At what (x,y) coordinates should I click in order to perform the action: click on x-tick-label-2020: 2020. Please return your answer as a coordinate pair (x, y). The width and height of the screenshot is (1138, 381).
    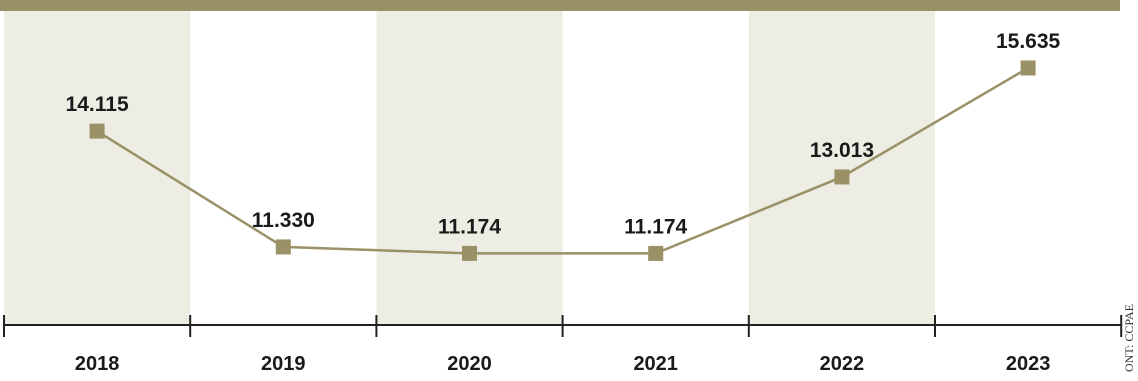
    Looking at the image, I should click on (469, 364).